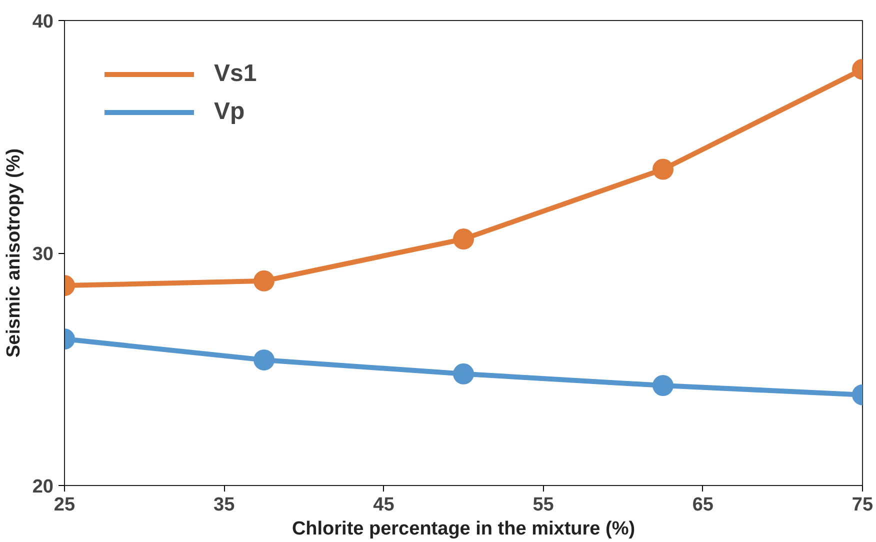 The width and height of the screenshot is (876, 542). Describe the element at coordinates (703, 505) in the screenshot. I see `x-tick-label: 65` at that location.